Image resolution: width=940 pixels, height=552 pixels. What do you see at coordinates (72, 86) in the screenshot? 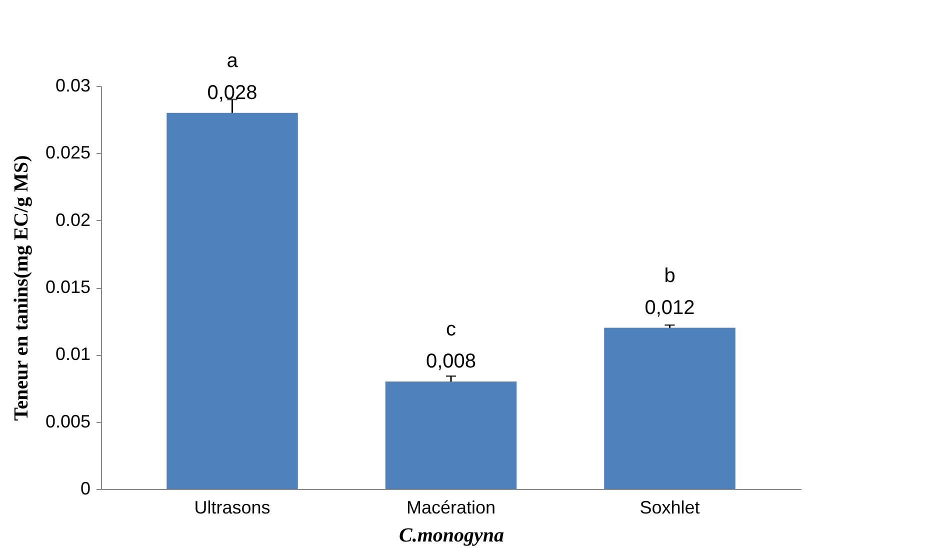
I see `y-tick-label: 0.03` at bounding box center [72, 86].